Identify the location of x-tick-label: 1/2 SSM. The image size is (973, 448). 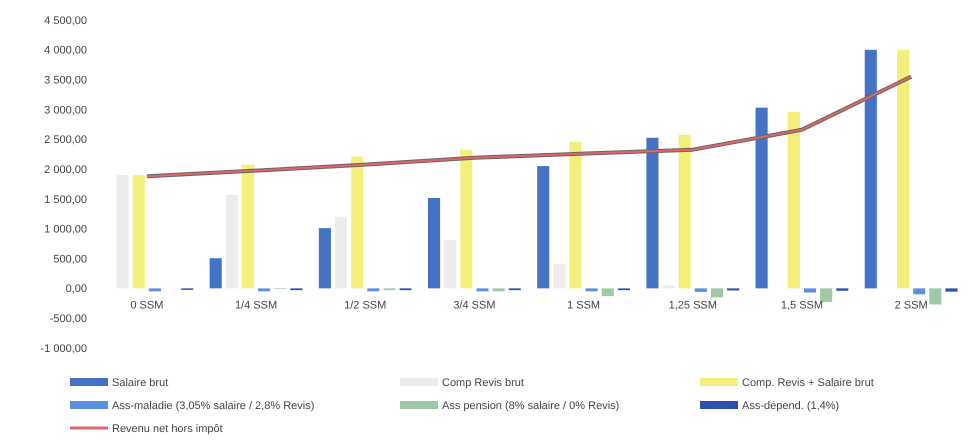
(365, 305).